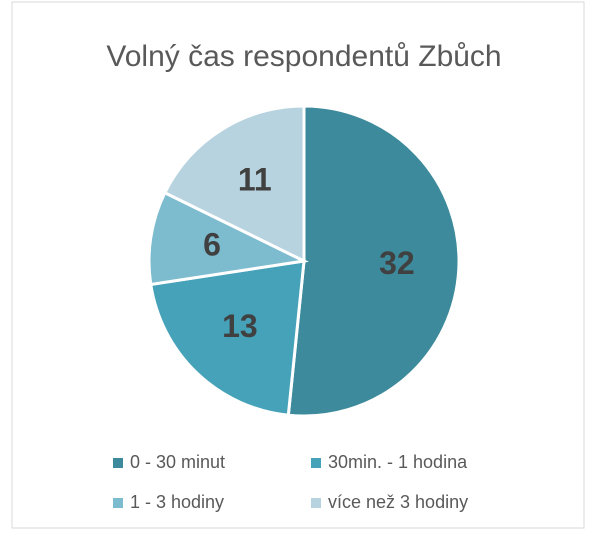  Describe the element at coordinates (398, 502) in the screenshot. I see `legend-label: více než 3 hodiny` at that location.